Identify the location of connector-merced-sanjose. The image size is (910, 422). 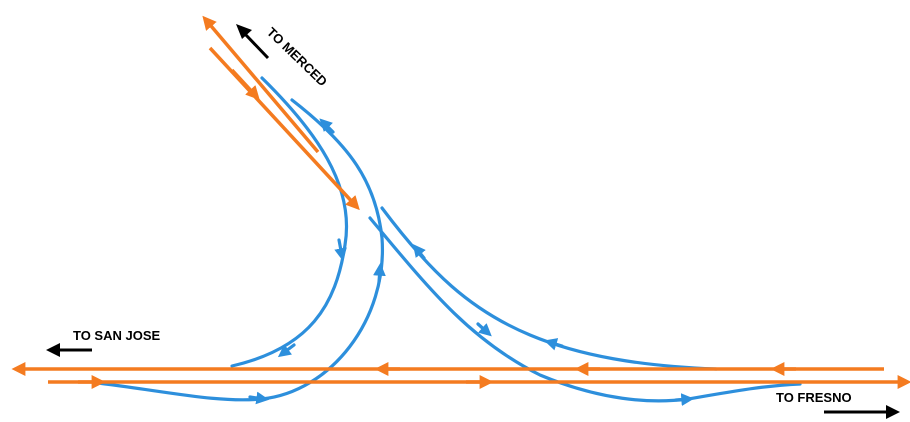
(289, 222).